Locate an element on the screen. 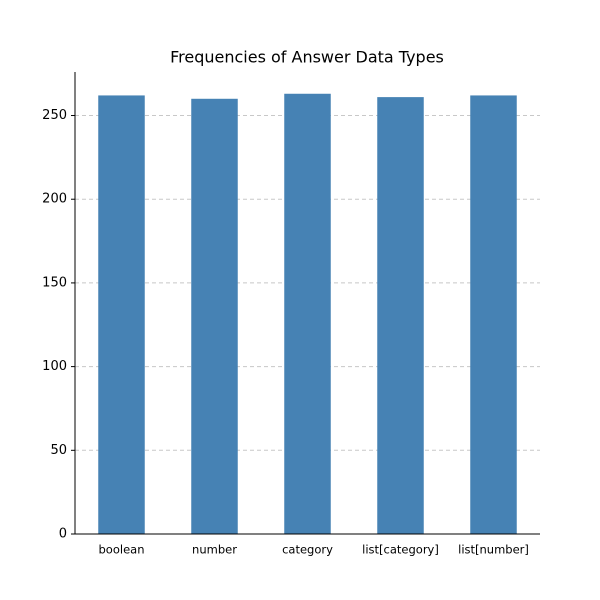 The image size is (600, 600). y-tick-label: 200 is located at coordinates (54, 199).